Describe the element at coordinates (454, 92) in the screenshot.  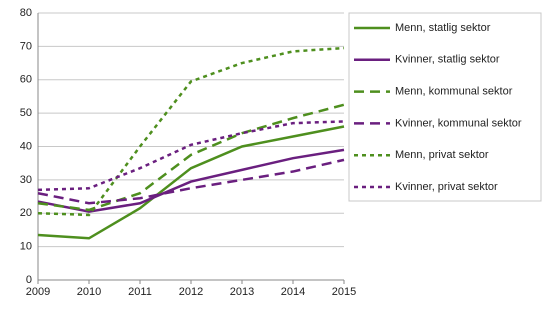
I see `legend-label: Menn, kommunal sektor` at that location.